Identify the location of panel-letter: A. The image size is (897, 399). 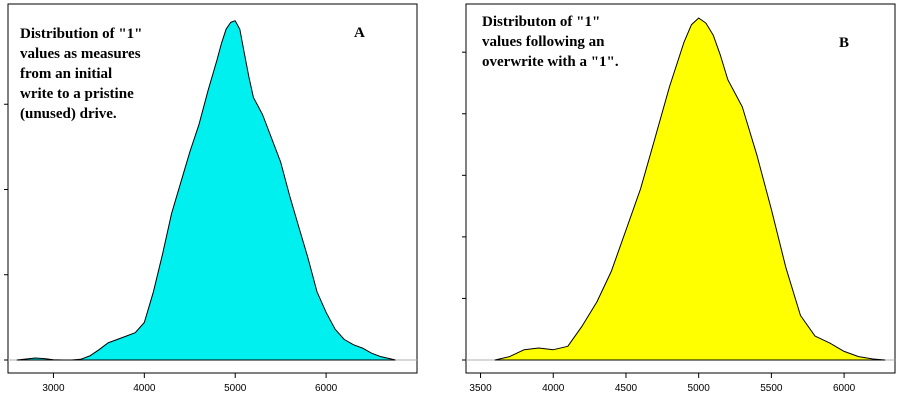
(359, 33).